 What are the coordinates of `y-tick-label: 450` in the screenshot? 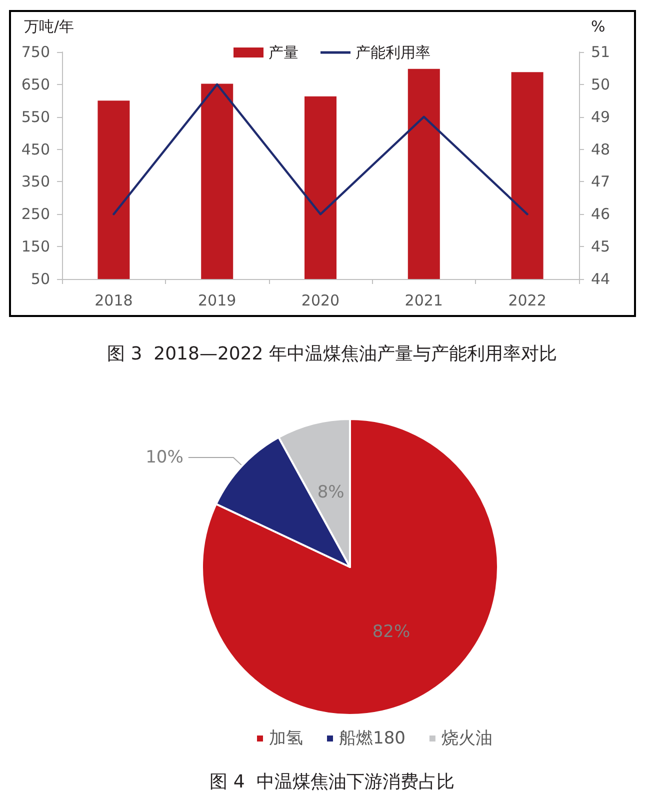 It's located at (35, 149).